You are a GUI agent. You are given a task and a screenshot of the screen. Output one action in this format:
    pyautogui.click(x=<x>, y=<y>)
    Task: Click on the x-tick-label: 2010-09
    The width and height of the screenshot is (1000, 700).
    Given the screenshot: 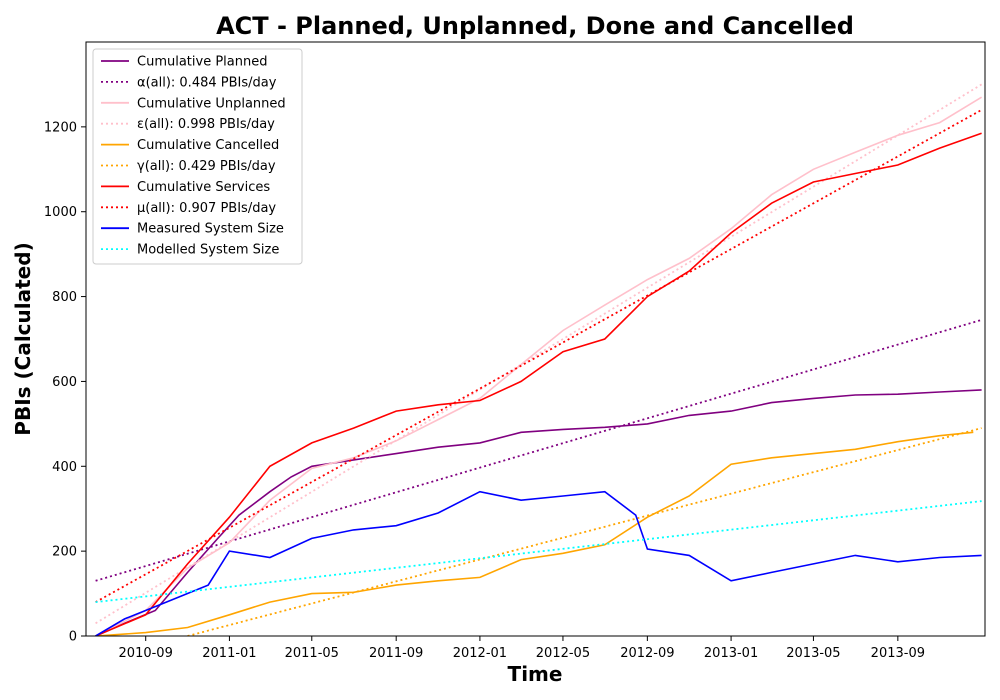 What is the action you would take?
    pyautogui.click(x=146, y=653)
    